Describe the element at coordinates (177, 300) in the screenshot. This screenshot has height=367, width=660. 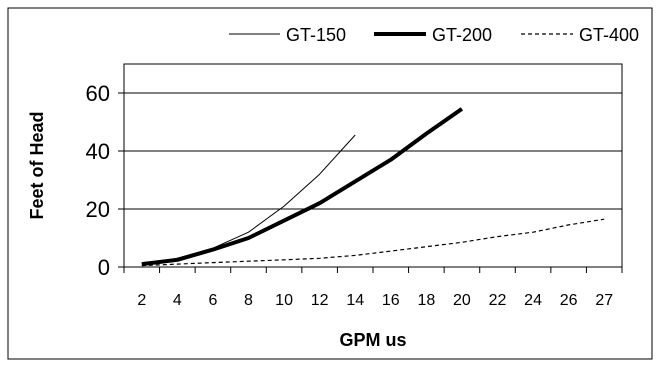
I see `x-tick-label: 4` at that location.